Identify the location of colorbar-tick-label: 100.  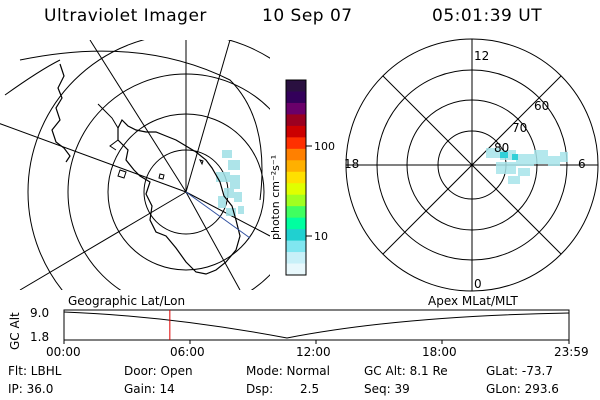
(324, 146).